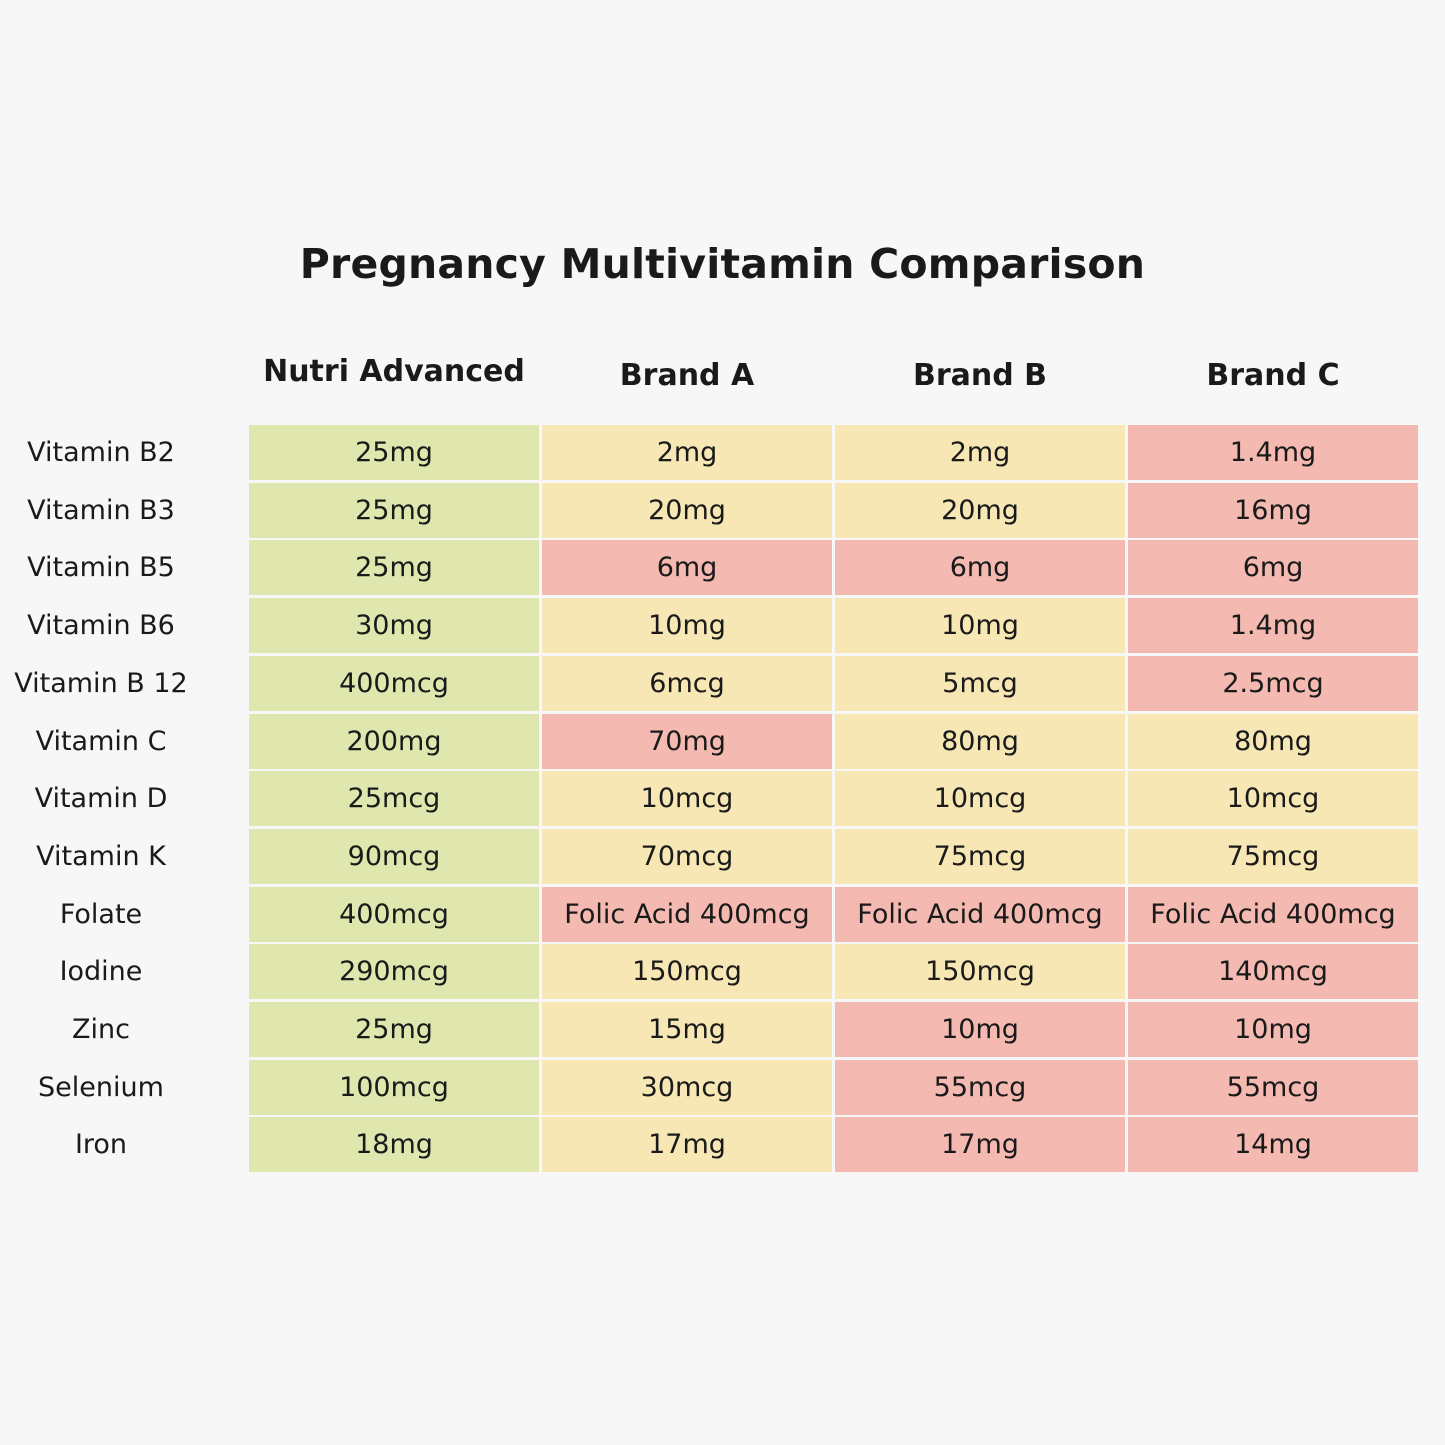 This screenshot has height=1445, width=1445. Describe the element at coordinates (1273, 1145) in the screenshot. I see `table-cell: 14mg` at that location.